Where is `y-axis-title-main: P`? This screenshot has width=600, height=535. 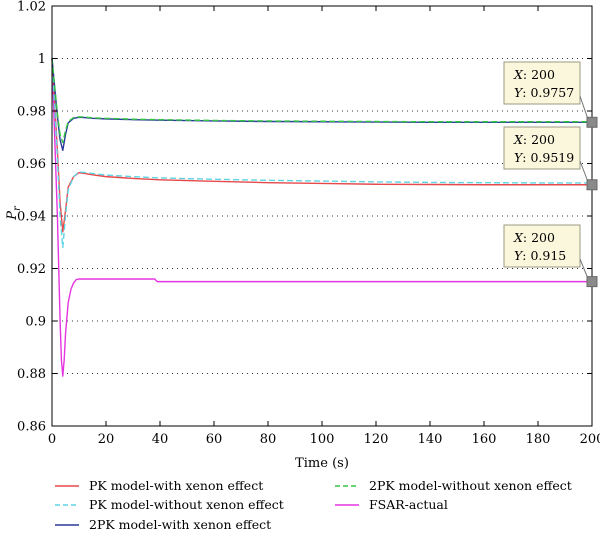 y-axis-title-main: P is located at coordinates (12, 216).